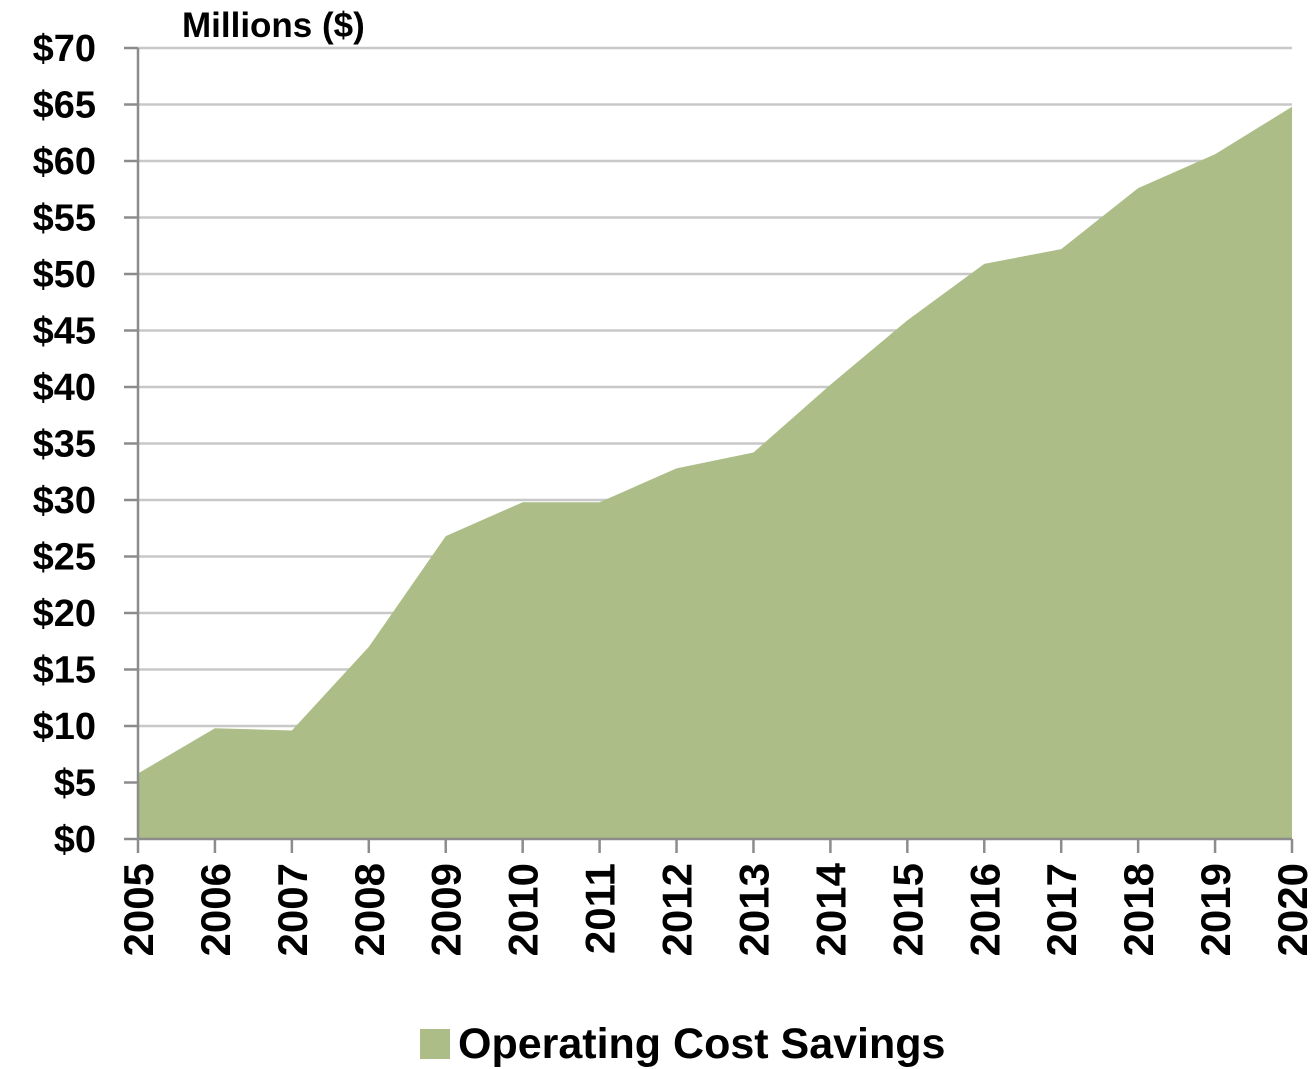 The image size is (1316, 1069). Describe the element at coordinates (1215, 909) in the screenshot. I see `x-tick-label: 2019` at that location.